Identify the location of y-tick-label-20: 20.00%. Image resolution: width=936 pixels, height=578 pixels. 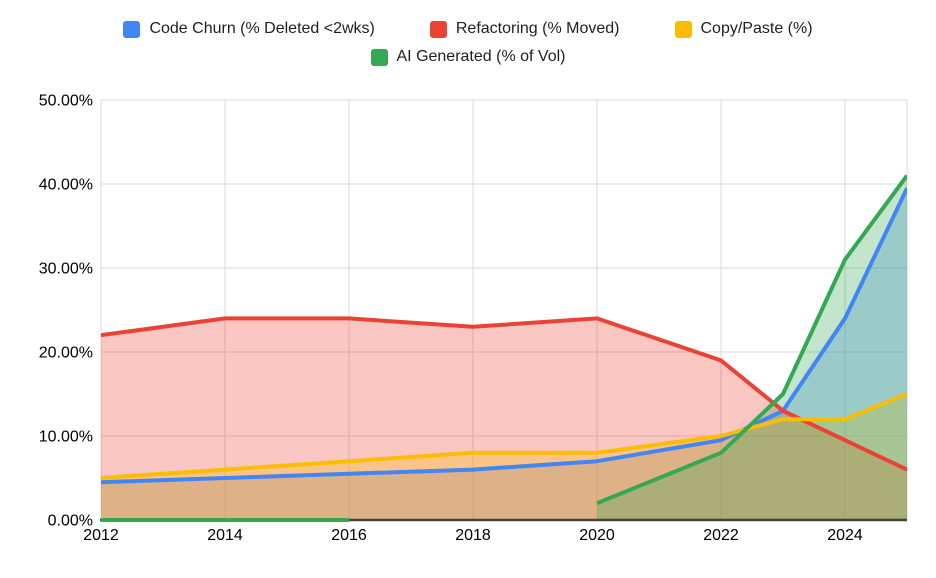
(66, 353).